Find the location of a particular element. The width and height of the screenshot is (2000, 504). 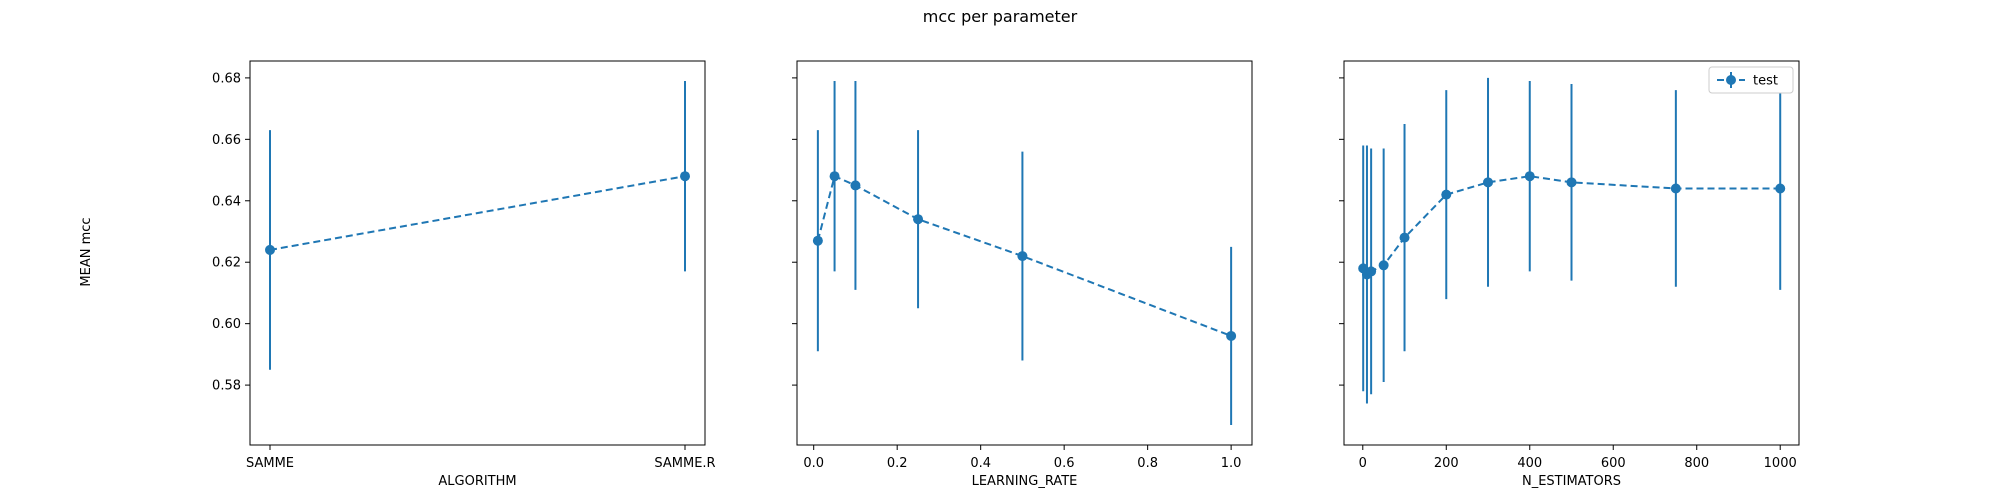

x-tick-label: 0.2 is located at coordinates (897, 463).